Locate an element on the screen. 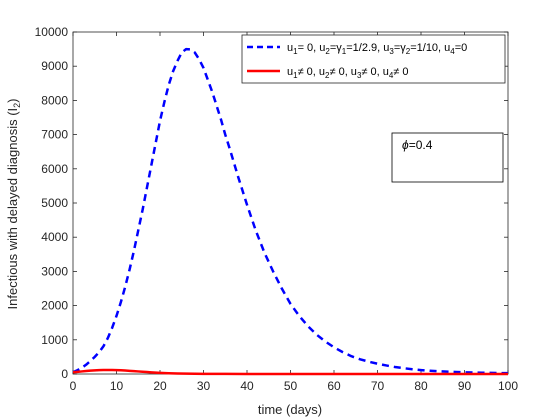 The image size is (560, 420). x-tick-labels: 0 10 20 30 40 50 60 70 80 90 100 is located at coordinates (294, 386).